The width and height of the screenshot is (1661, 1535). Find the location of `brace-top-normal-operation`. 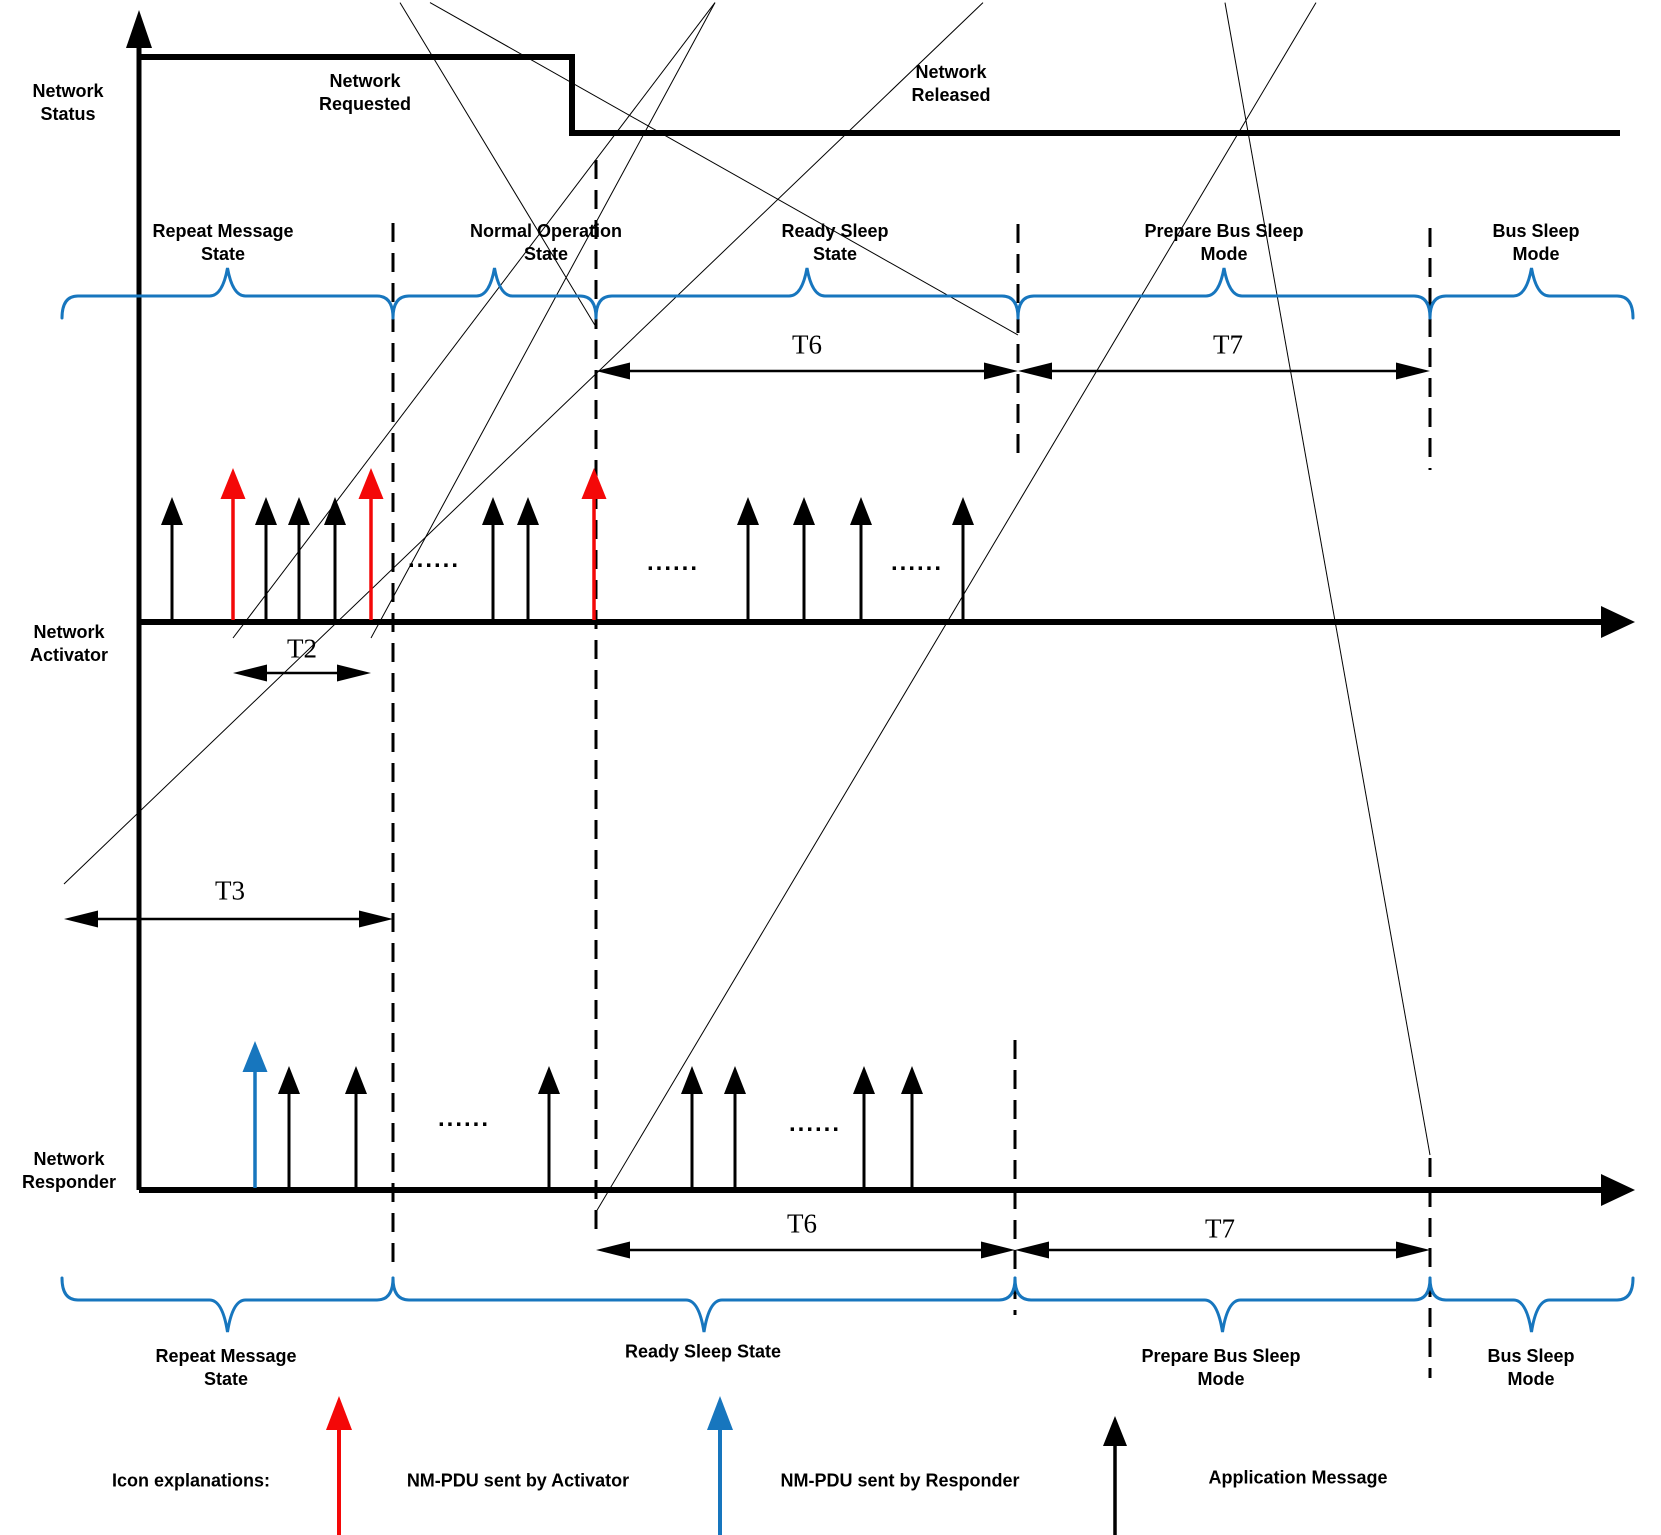

brace-top-normal-operation is located at coordinates (494, 293).